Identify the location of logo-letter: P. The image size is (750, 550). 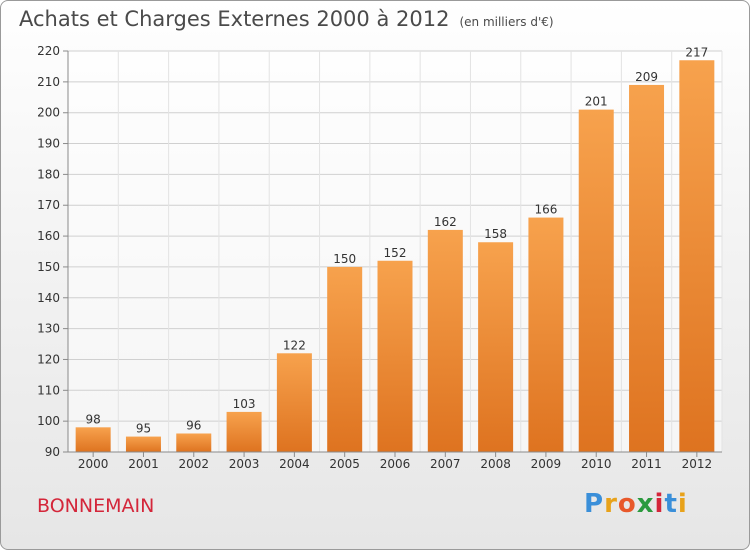
(594, 504).